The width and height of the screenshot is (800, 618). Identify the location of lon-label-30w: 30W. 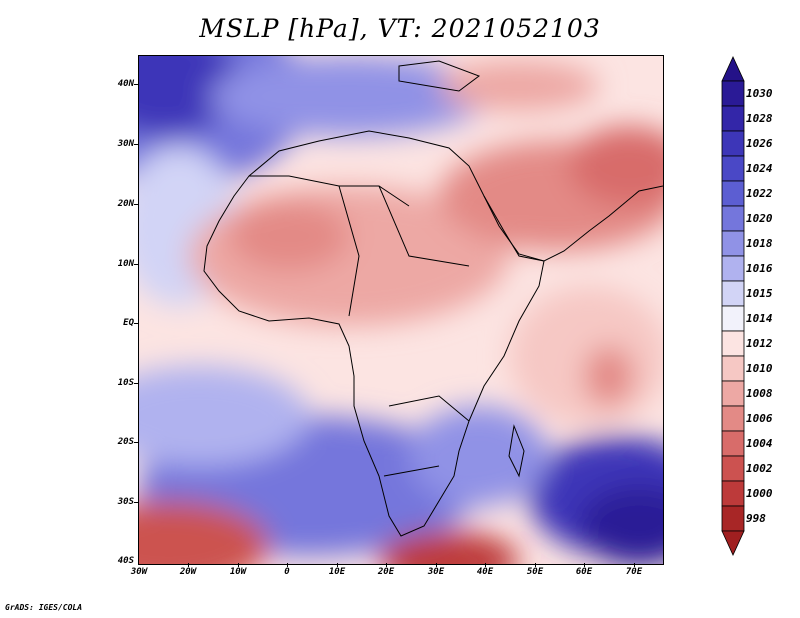
(139, 572).